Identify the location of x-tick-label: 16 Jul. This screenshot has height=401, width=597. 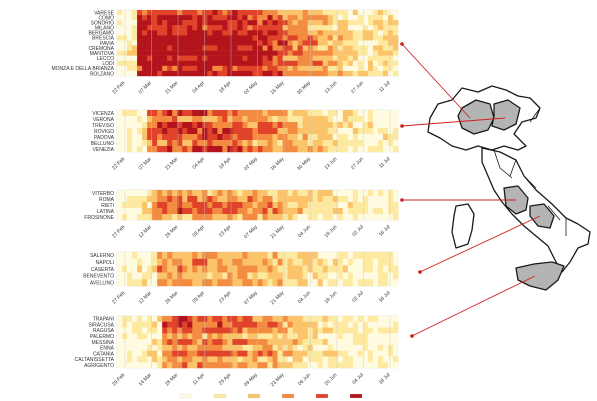
(385, 231).